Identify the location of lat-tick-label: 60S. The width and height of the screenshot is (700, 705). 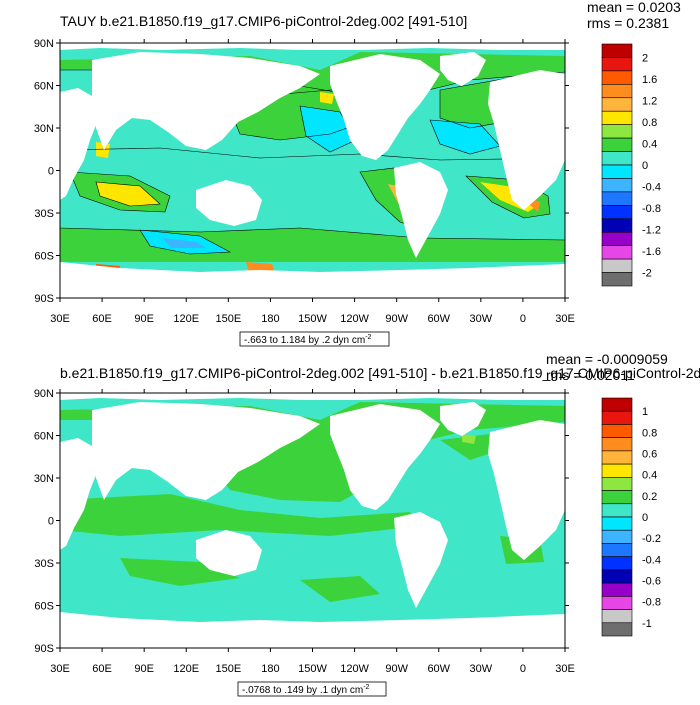
(44, 257).